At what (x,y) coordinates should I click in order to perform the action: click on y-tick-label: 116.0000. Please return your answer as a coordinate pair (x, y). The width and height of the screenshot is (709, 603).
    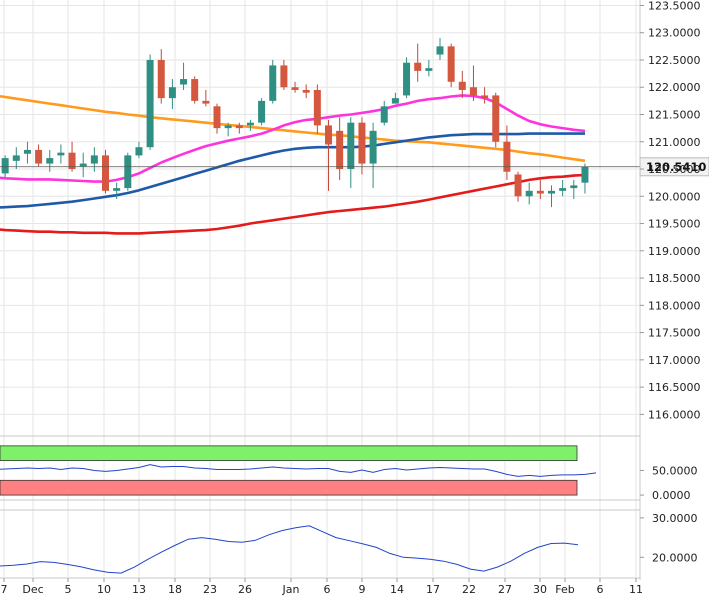
    Looking at the image, I should click on (674, 414).